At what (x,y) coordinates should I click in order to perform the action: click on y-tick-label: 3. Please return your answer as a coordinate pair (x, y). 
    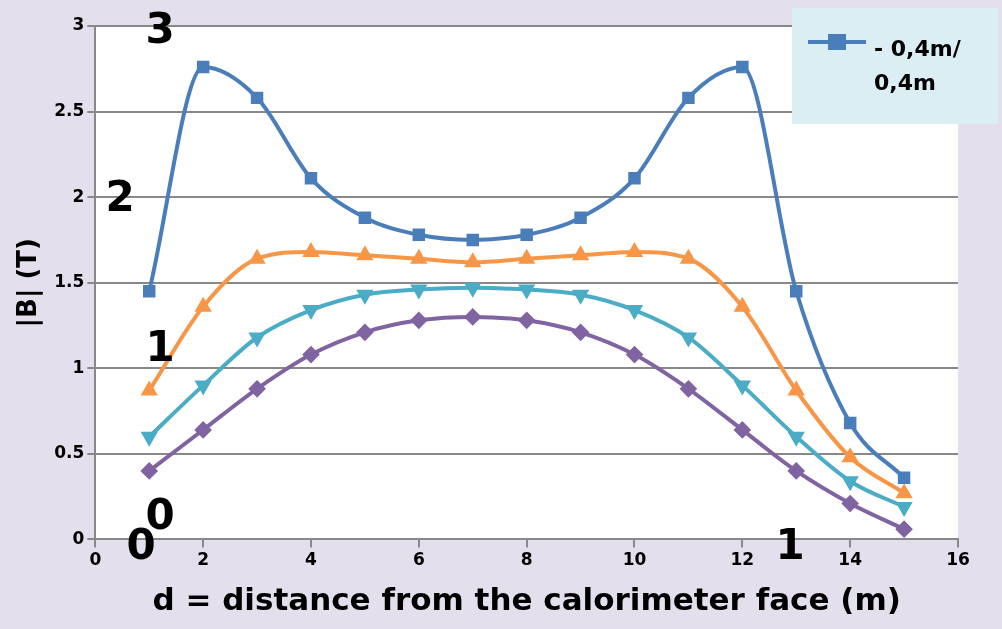
    Looking at the image, I should click on (78, 24).